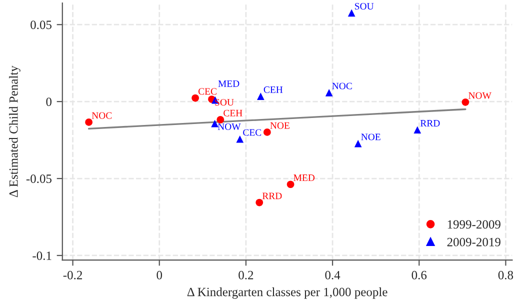  I want to click on legend-label: 1999-2009, so click(474, 224).